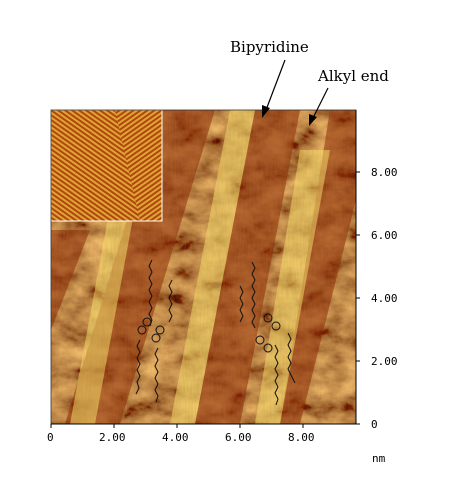 This screenshot has width=450, height=500. What do you see at coordinates (374, 424) in the screenshot?
I see `y-tick-label: 0` at bounding box center [374, 424].